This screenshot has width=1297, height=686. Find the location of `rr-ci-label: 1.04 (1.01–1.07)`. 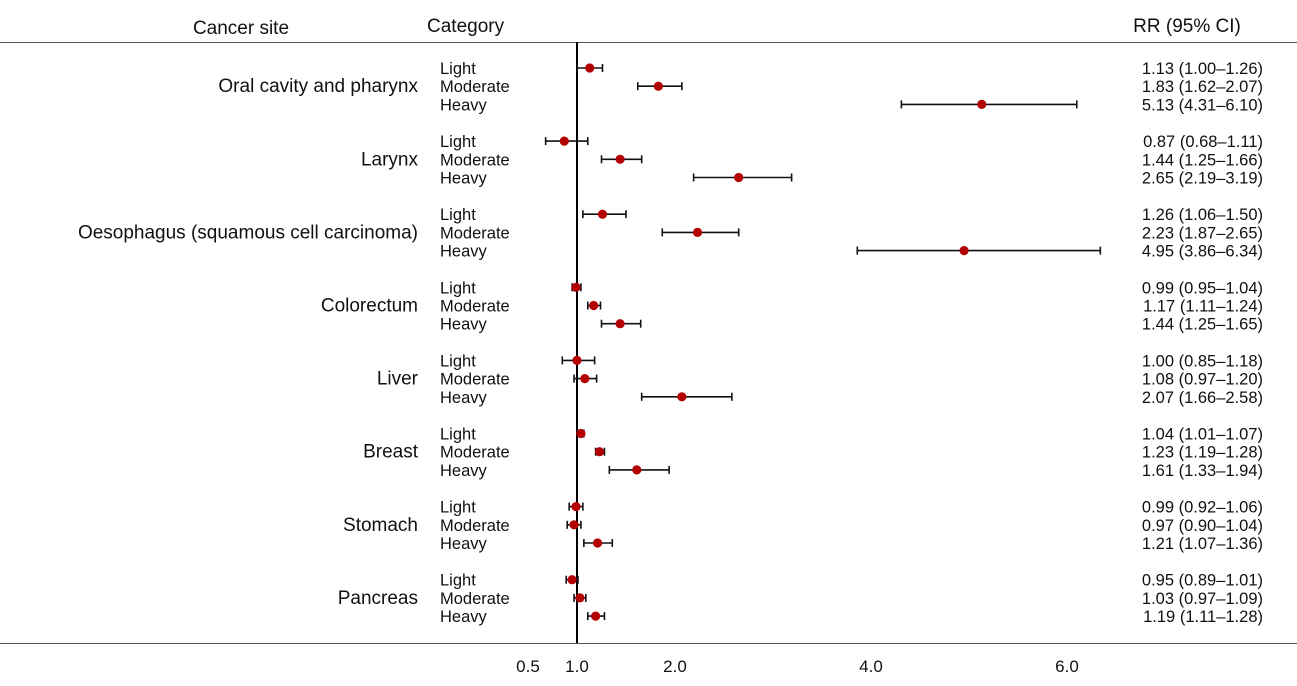

rr-ci-label: 1.04 (1.01–1.07) is located at coordinates (1202, 435).